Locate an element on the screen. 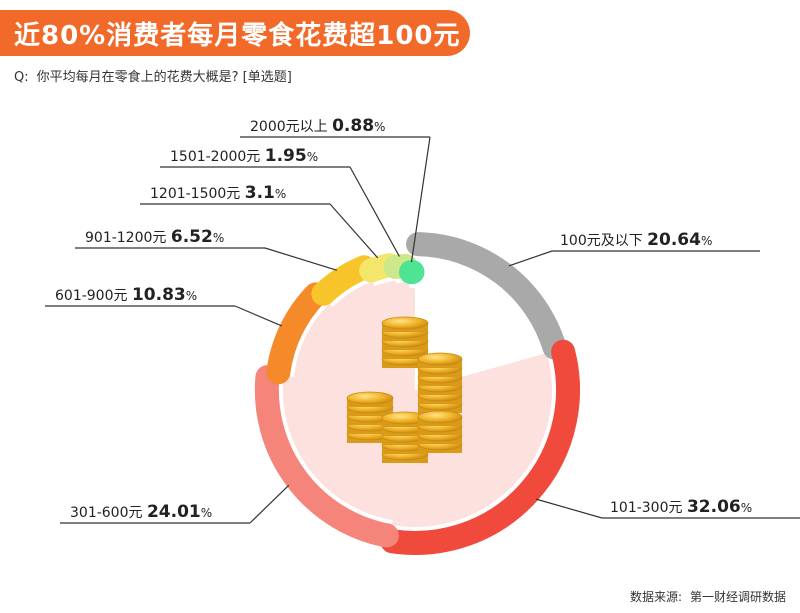  slice-category-5: 901-1200元 is located at coordinates (128, 238).